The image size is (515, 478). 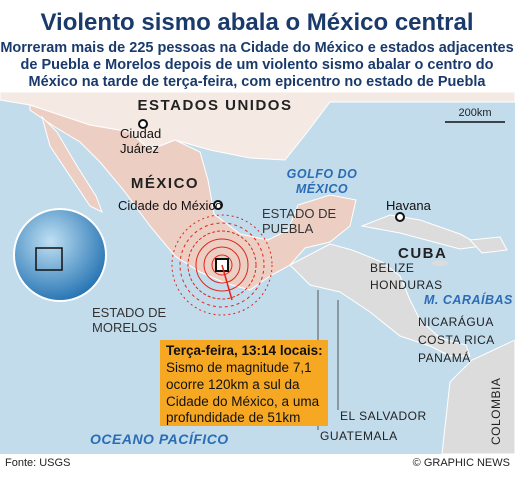 I want to click on city-label: Havana, so click(x=409, y=205).